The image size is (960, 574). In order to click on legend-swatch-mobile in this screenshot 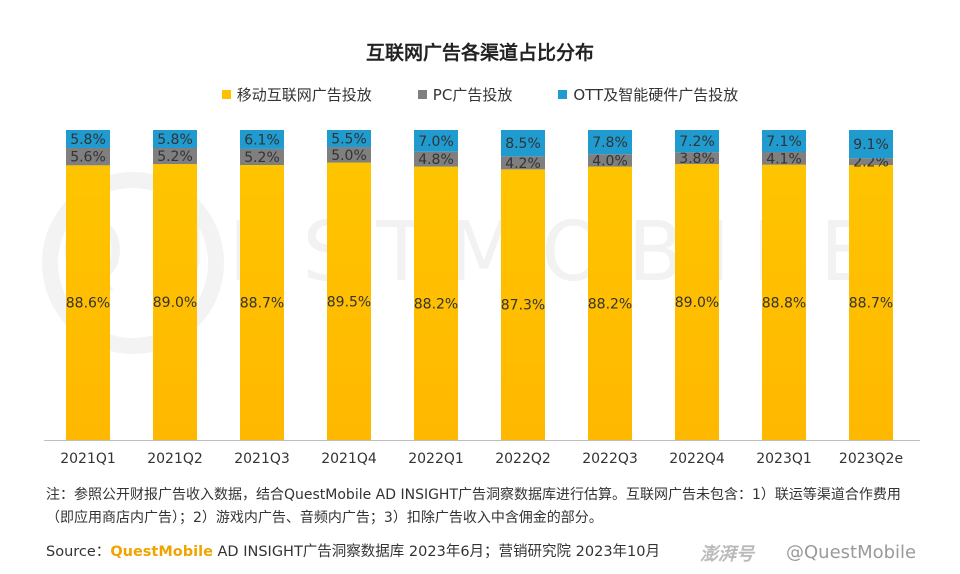, I will do `click(226, 94)`.